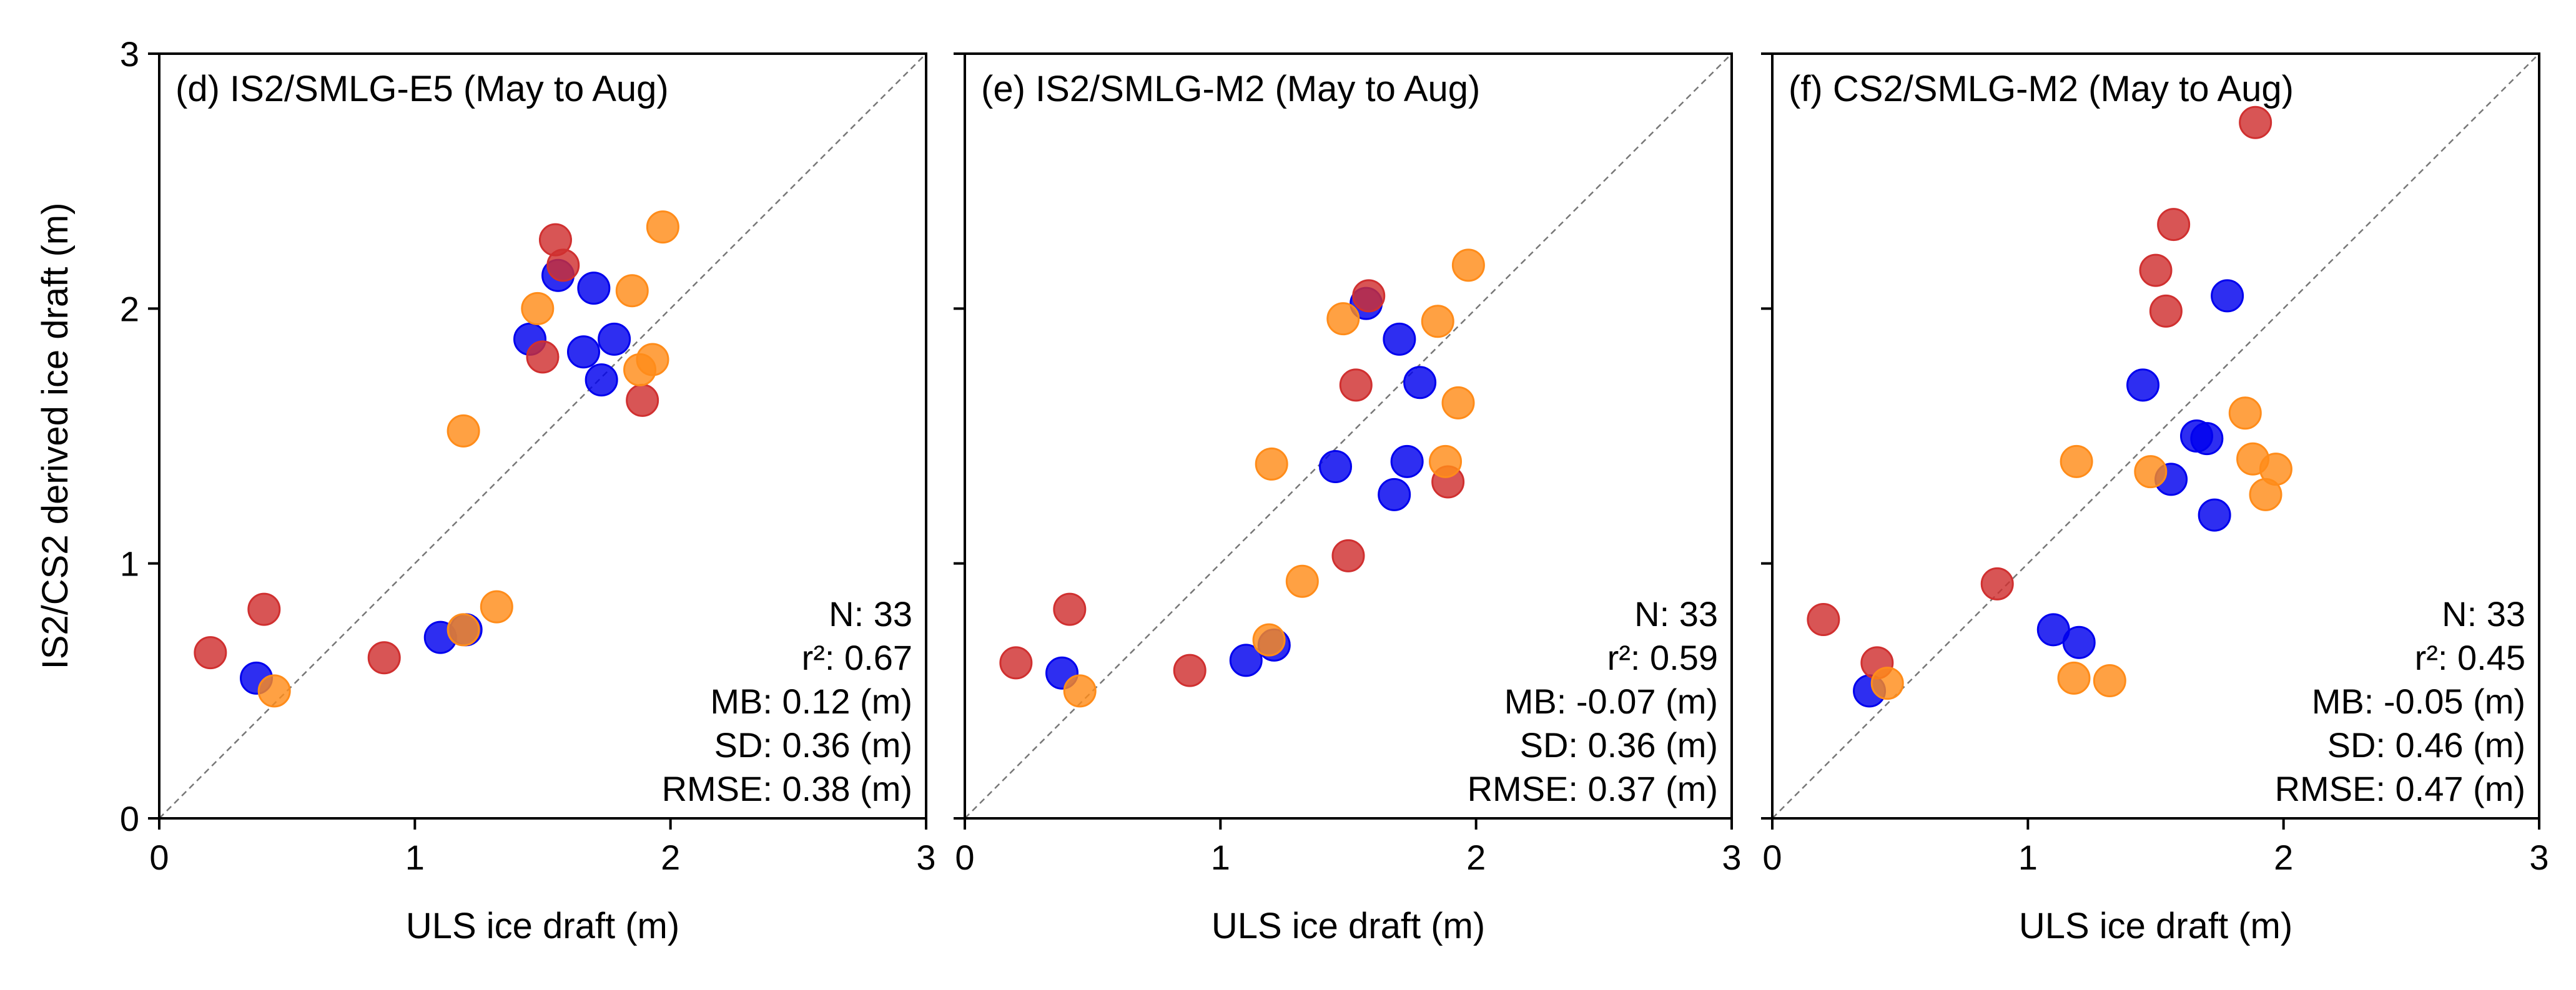  Describe the element at coordinates (857, 657) in the screenshot. I see `stat-line: r²: 0.67` at that location.